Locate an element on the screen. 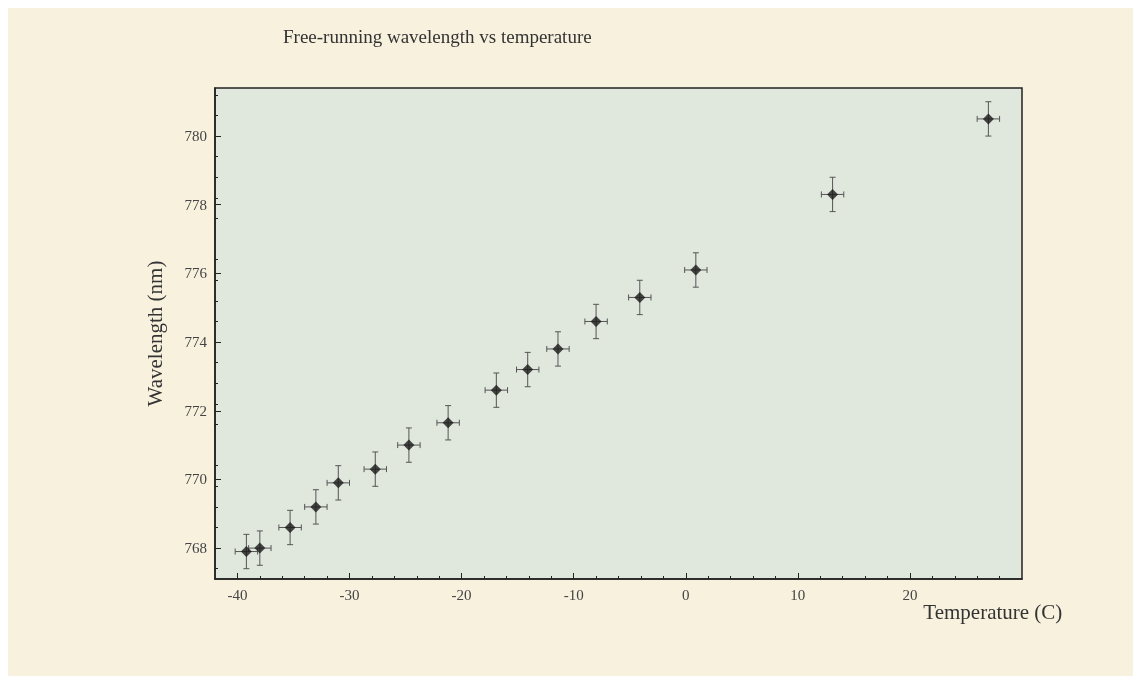 This screenshot has height=684, width=1141. y-tick-label: 780 is located at coordinates (195, 136).